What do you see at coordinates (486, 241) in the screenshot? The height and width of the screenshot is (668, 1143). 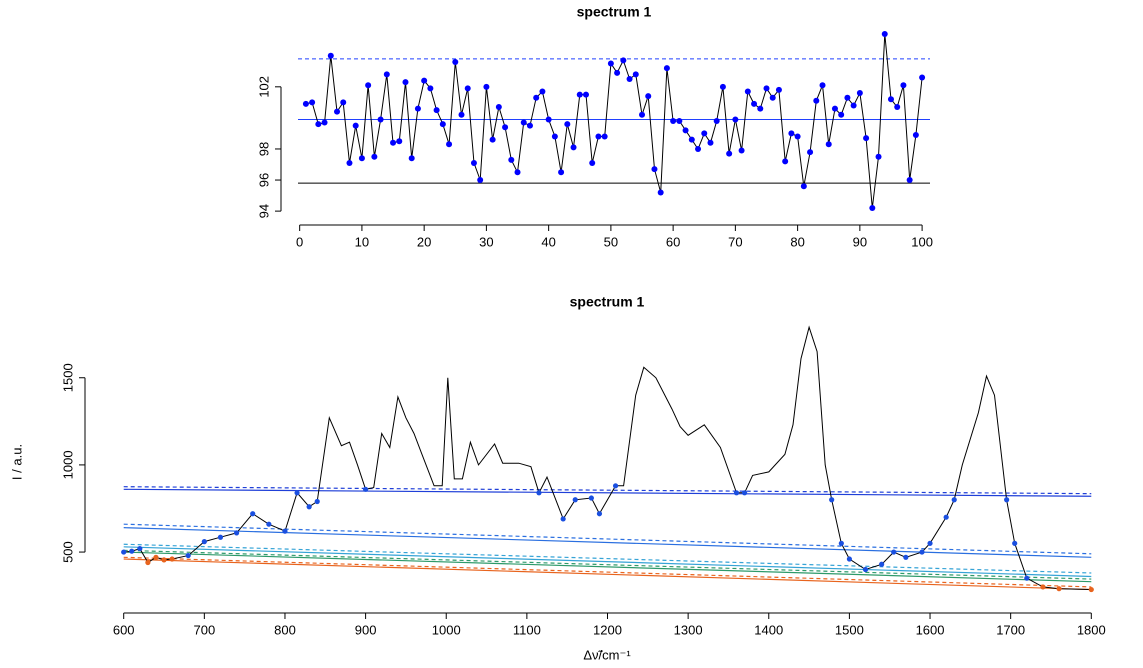 I see `x-tick-label: 30` at bounding box center [486, 241].